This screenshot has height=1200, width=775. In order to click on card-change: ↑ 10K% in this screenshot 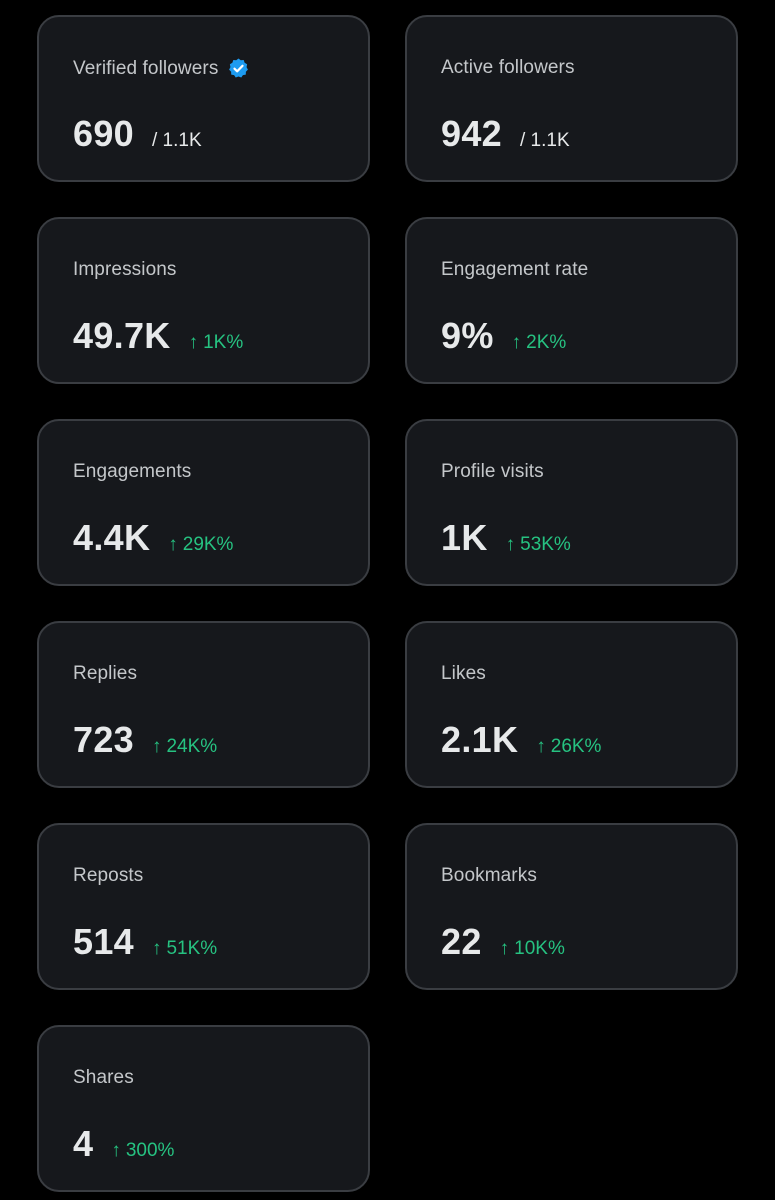, I will do `click(532, 949)`.